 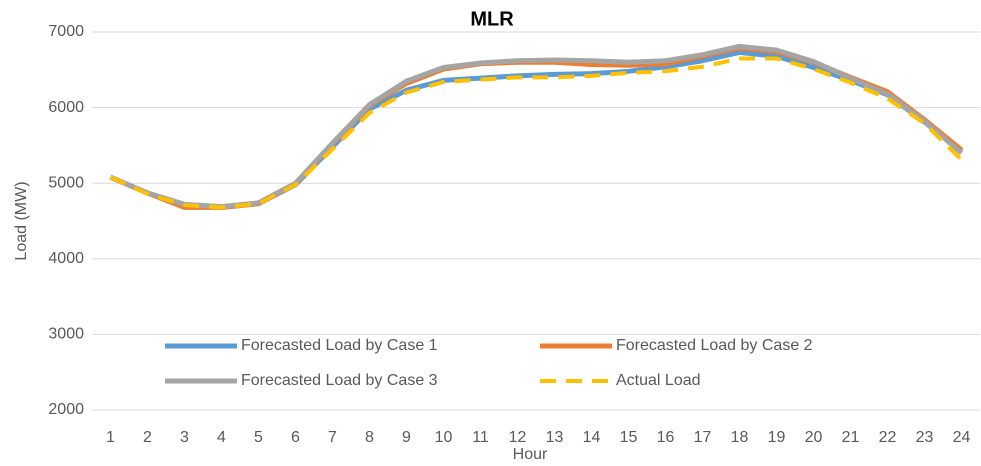 What do you see at coordinates (406, 437) in the screenshot?
I see `x-tick-label: 9` at bounding box center [406, 437].